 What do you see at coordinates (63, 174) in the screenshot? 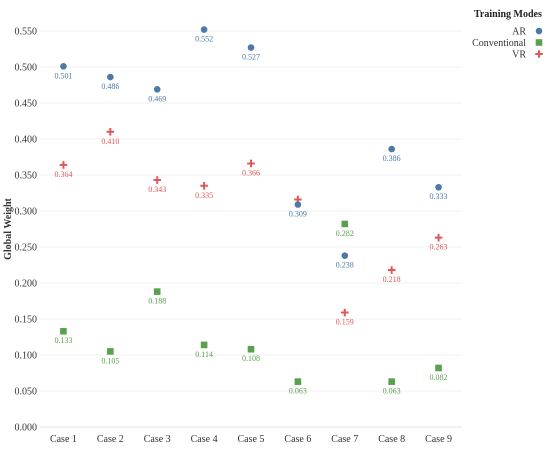
I see `data-label: 0.364` at bounding box center [63, 174].